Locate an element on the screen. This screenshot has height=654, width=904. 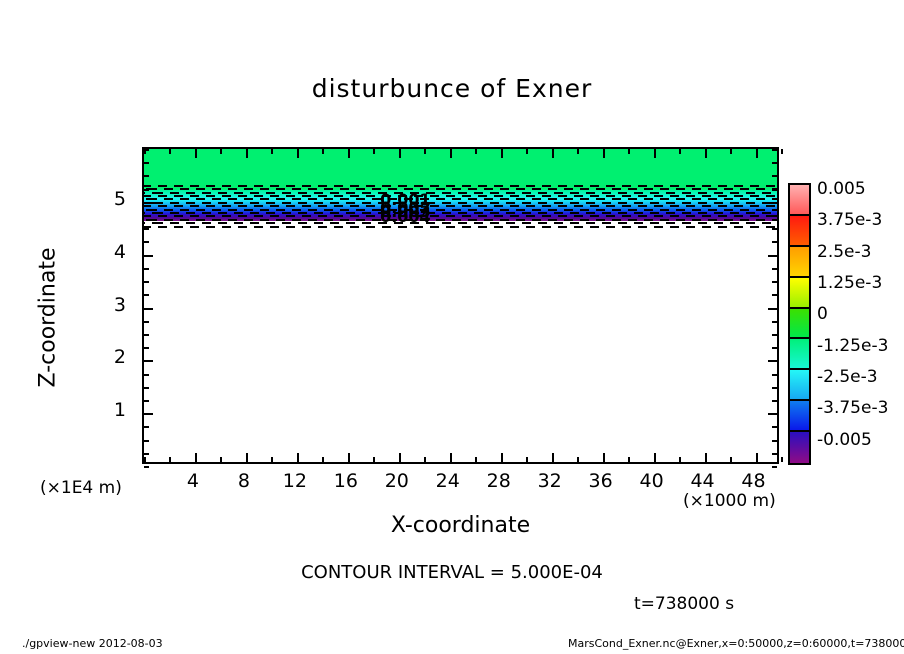
x-tick-label: 24 is located at coordinates (447, 481).